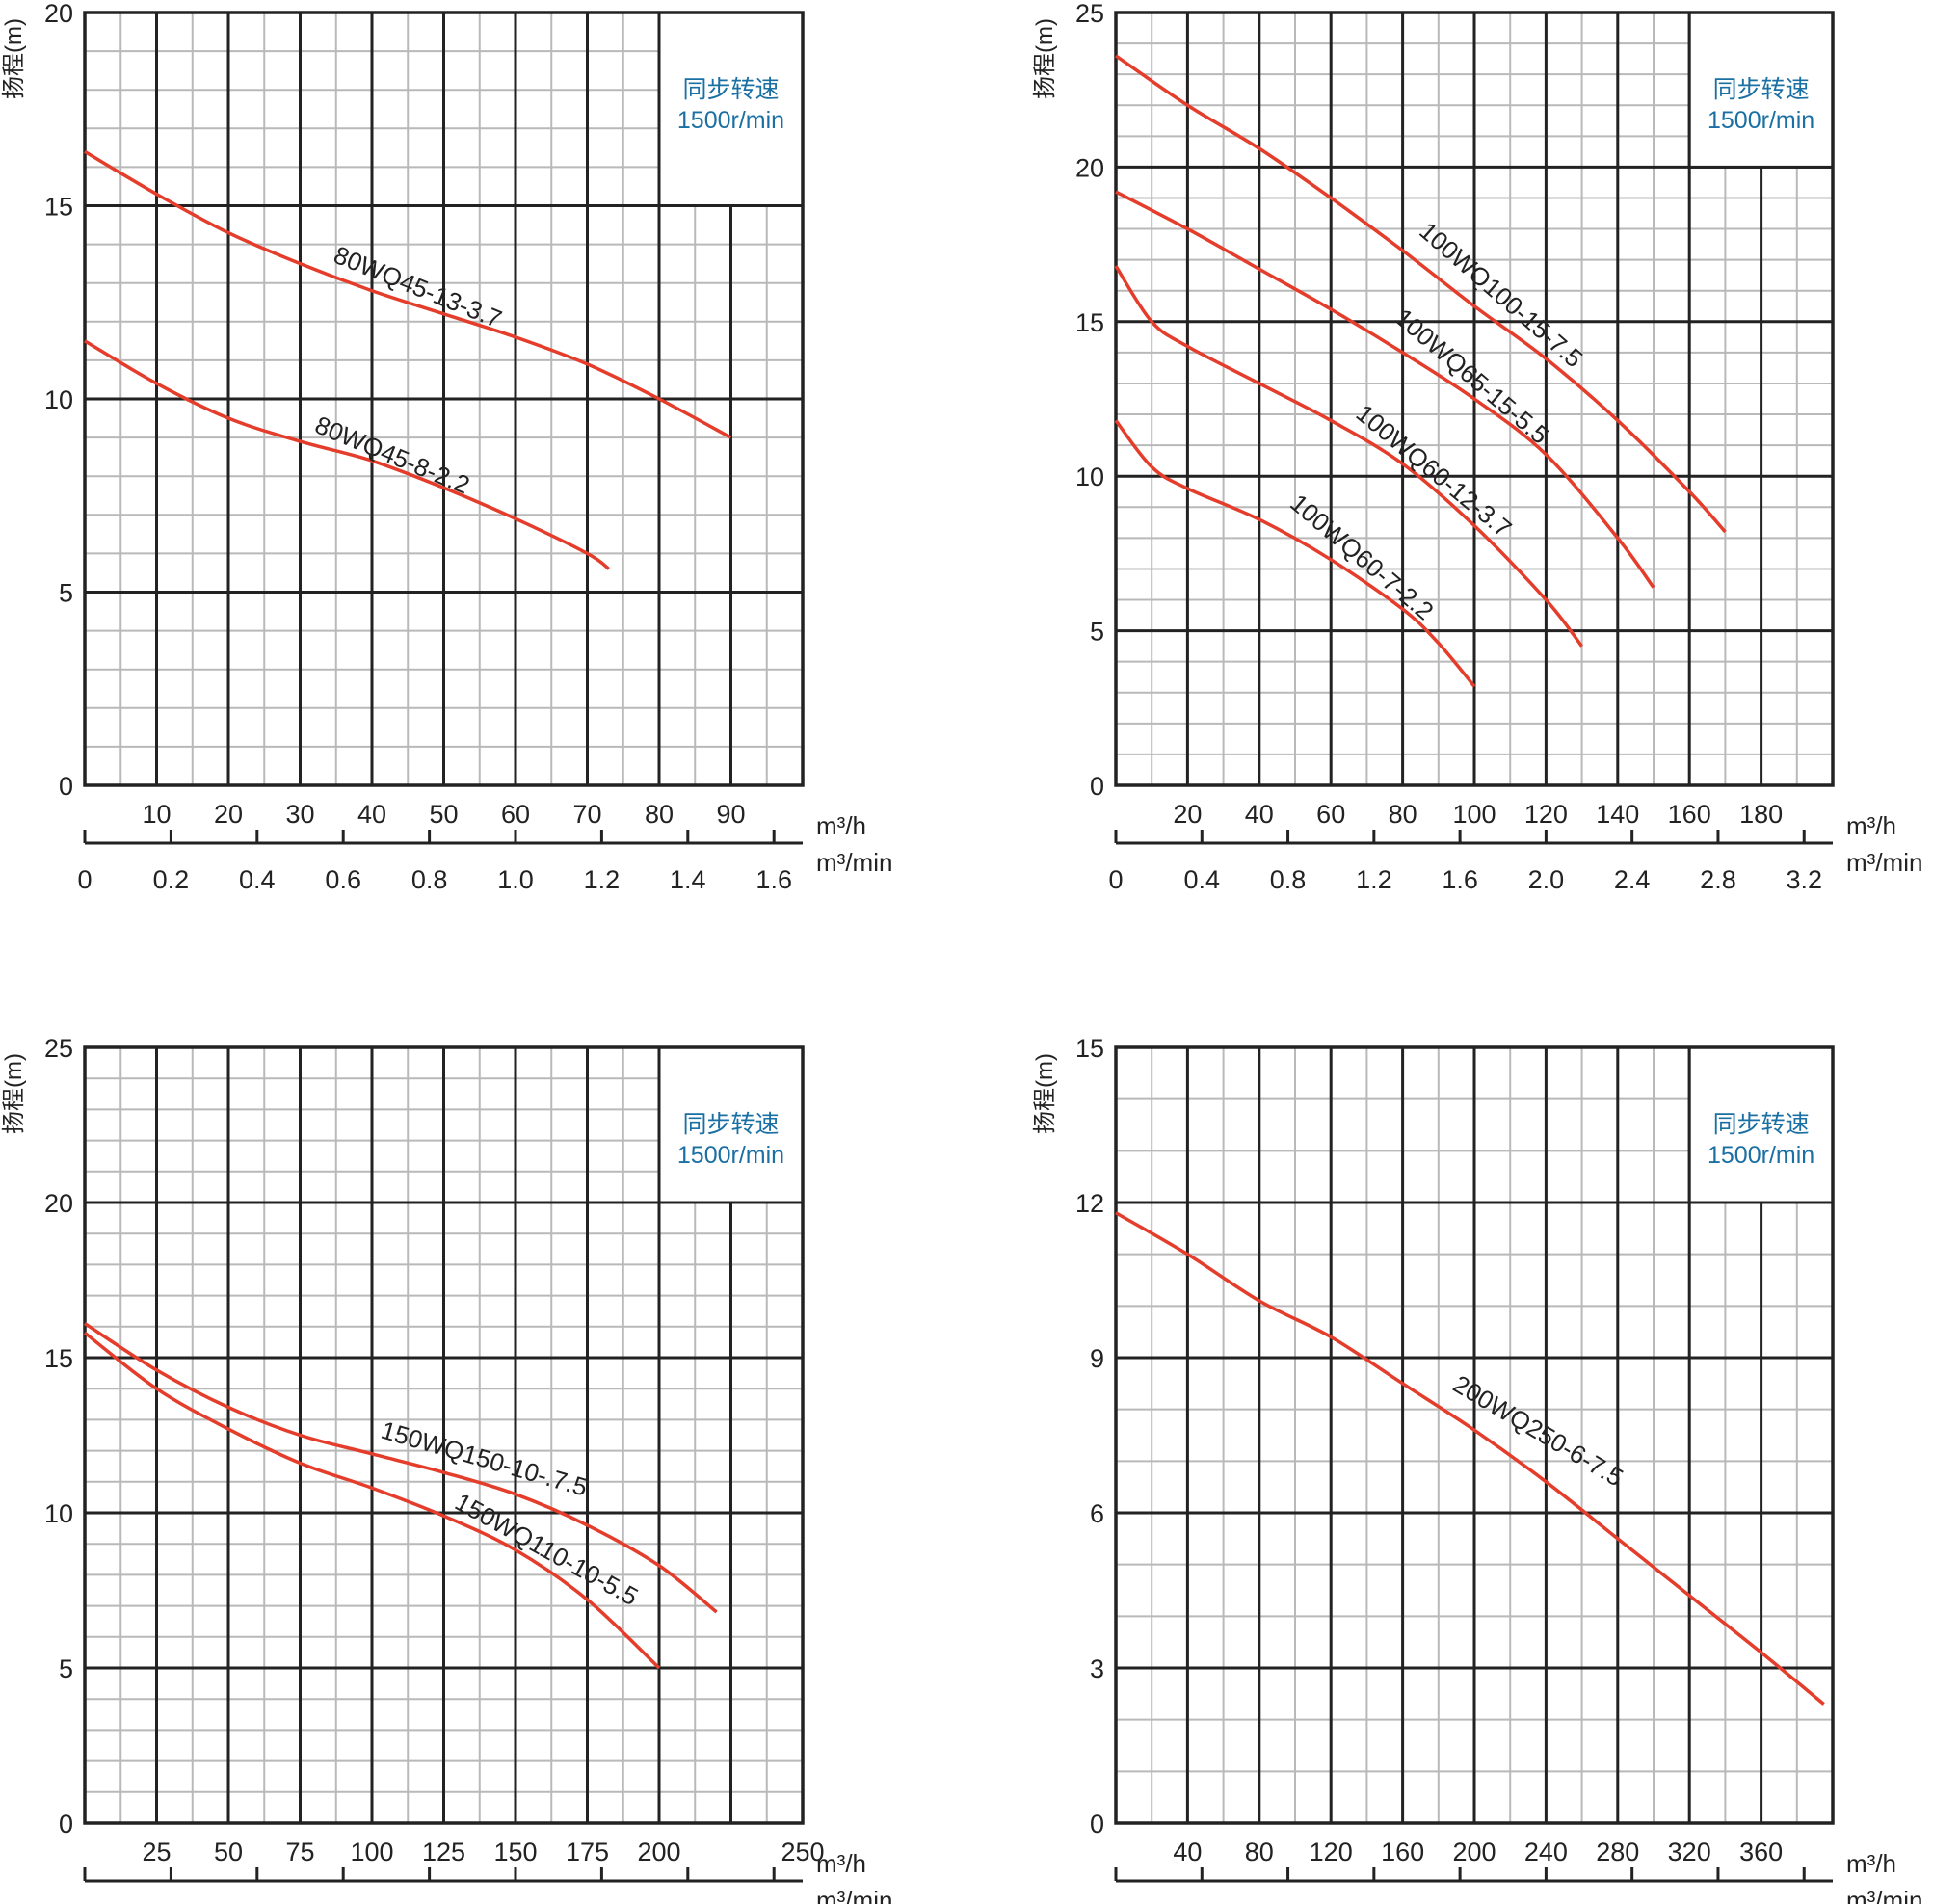 The height and width of the screenshot is (1904, 1933). I want to click on y-tick-label: 6, so click(1097, 1514).